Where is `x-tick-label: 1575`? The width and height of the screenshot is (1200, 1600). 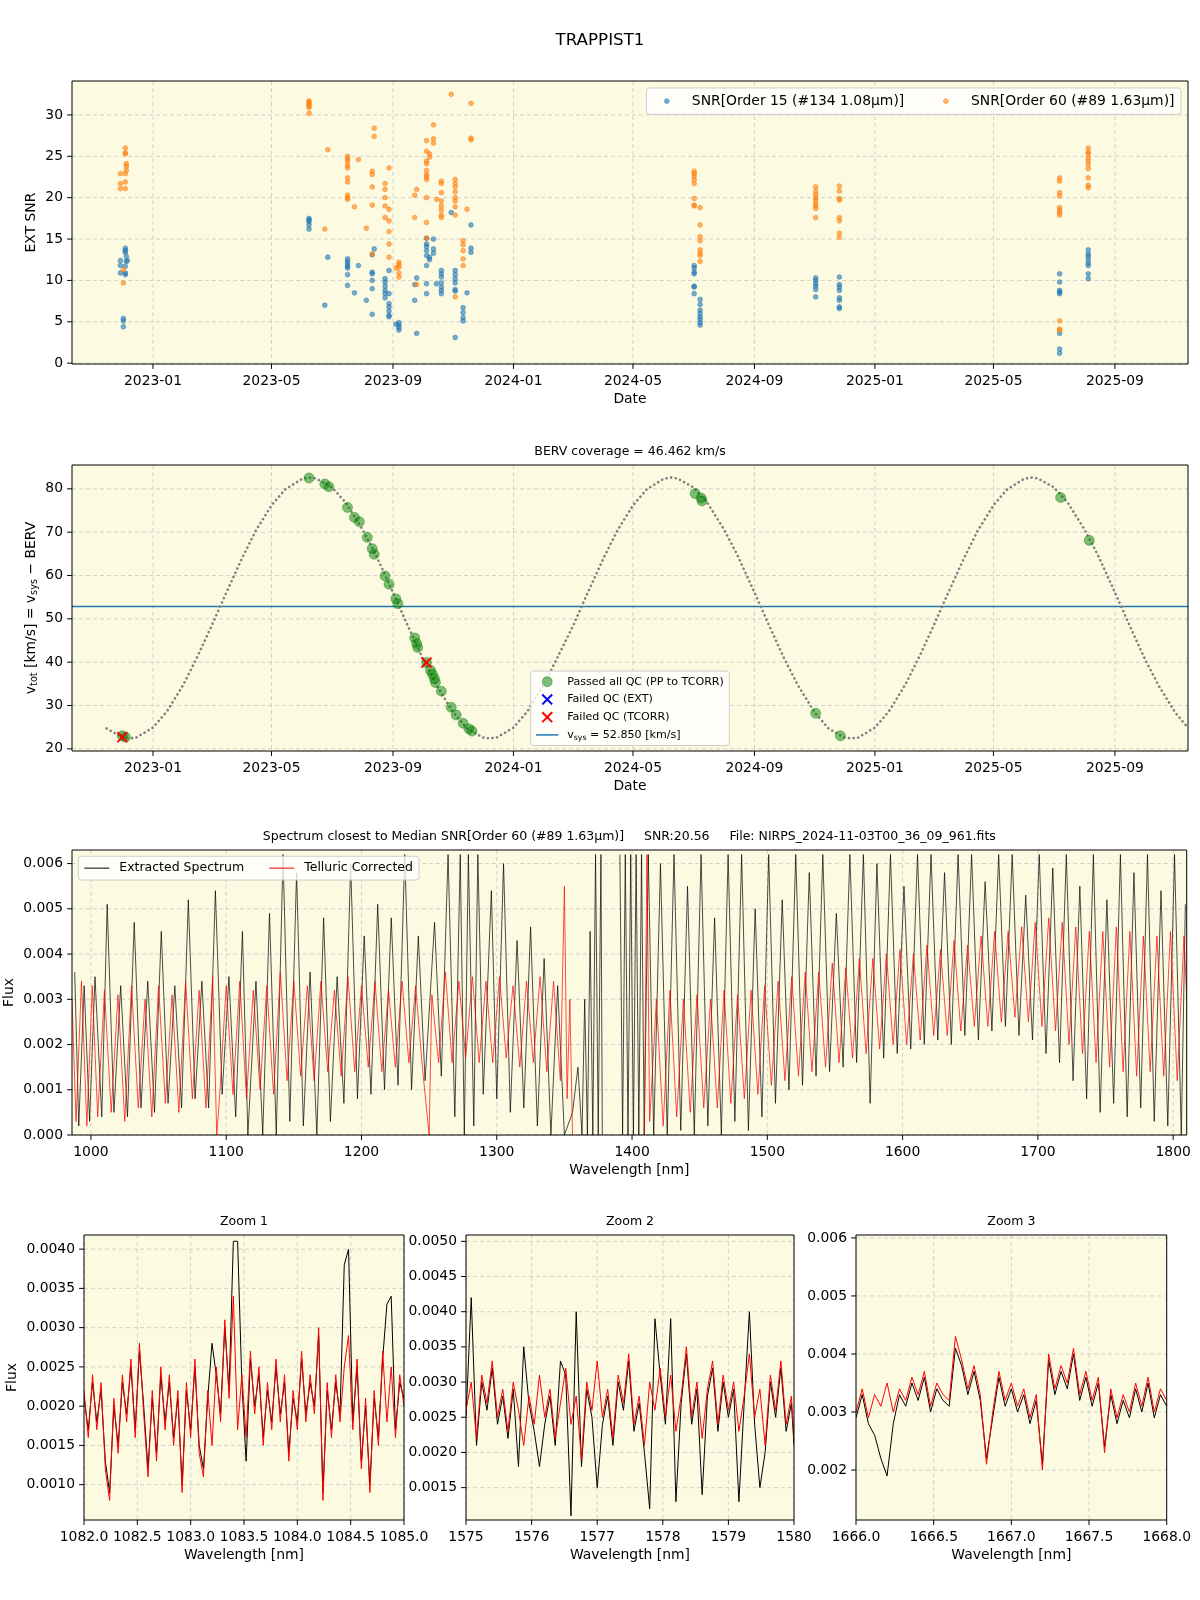
x-tick-label: 1575 is located at coordinates (466, 1535).